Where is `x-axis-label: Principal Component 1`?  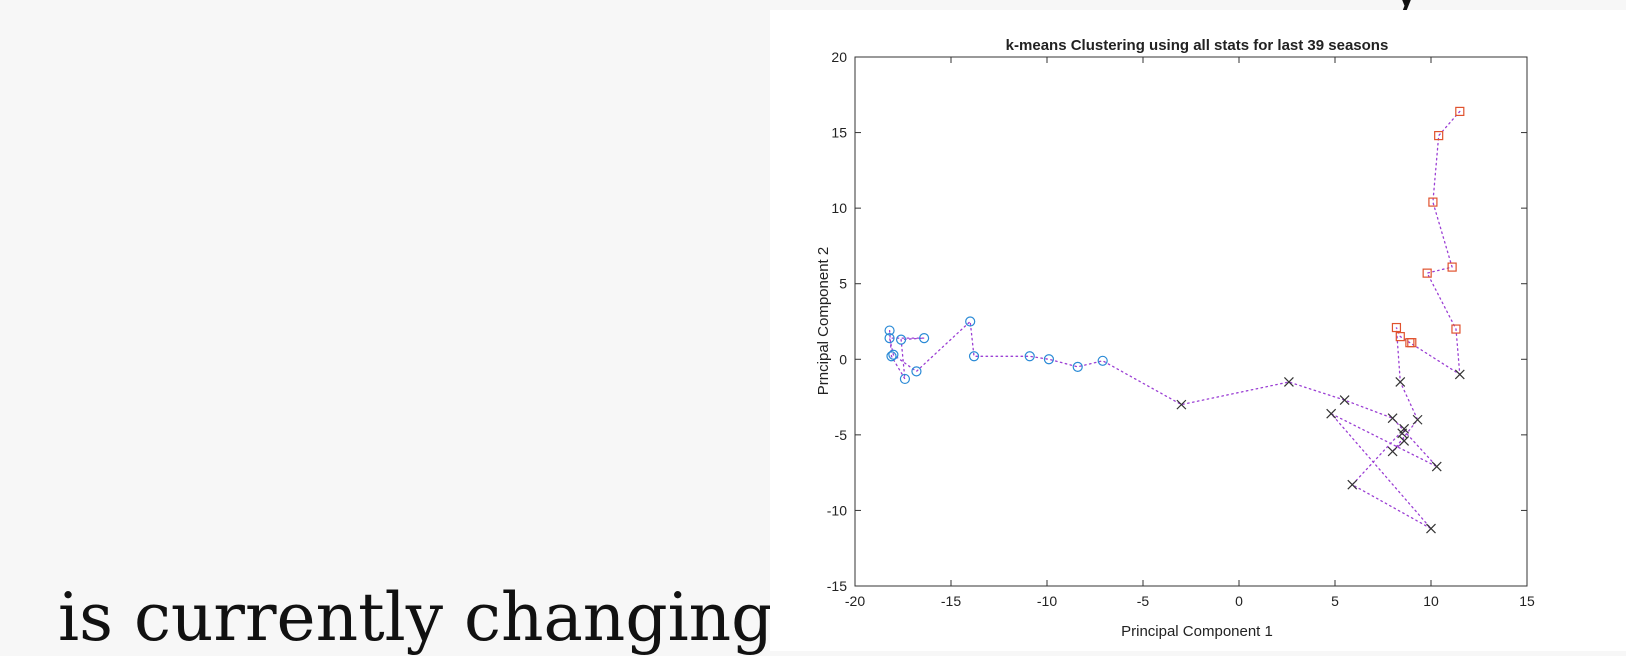
x-axis-label: Principal Component 1 is located at coordinates (1197, 631).